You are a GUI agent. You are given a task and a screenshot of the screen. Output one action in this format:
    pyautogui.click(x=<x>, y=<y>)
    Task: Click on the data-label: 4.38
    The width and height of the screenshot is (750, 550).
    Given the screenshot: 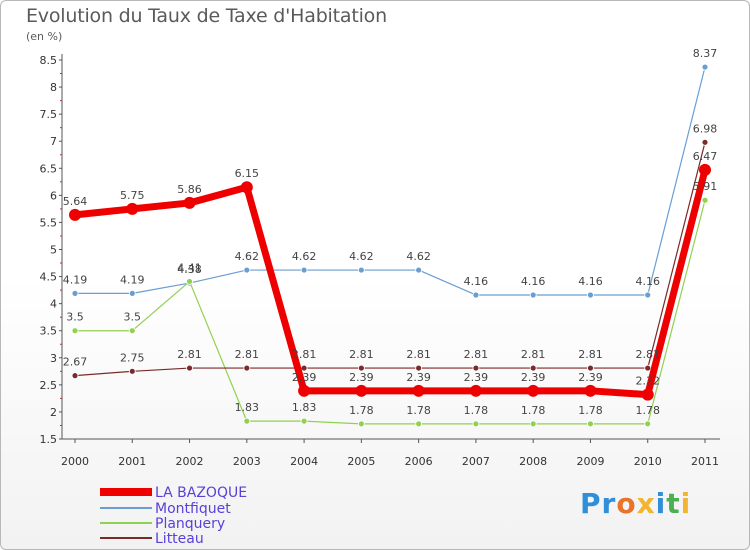 What is the action you would take?
    pyautogui.click(x=189, y=269)
    